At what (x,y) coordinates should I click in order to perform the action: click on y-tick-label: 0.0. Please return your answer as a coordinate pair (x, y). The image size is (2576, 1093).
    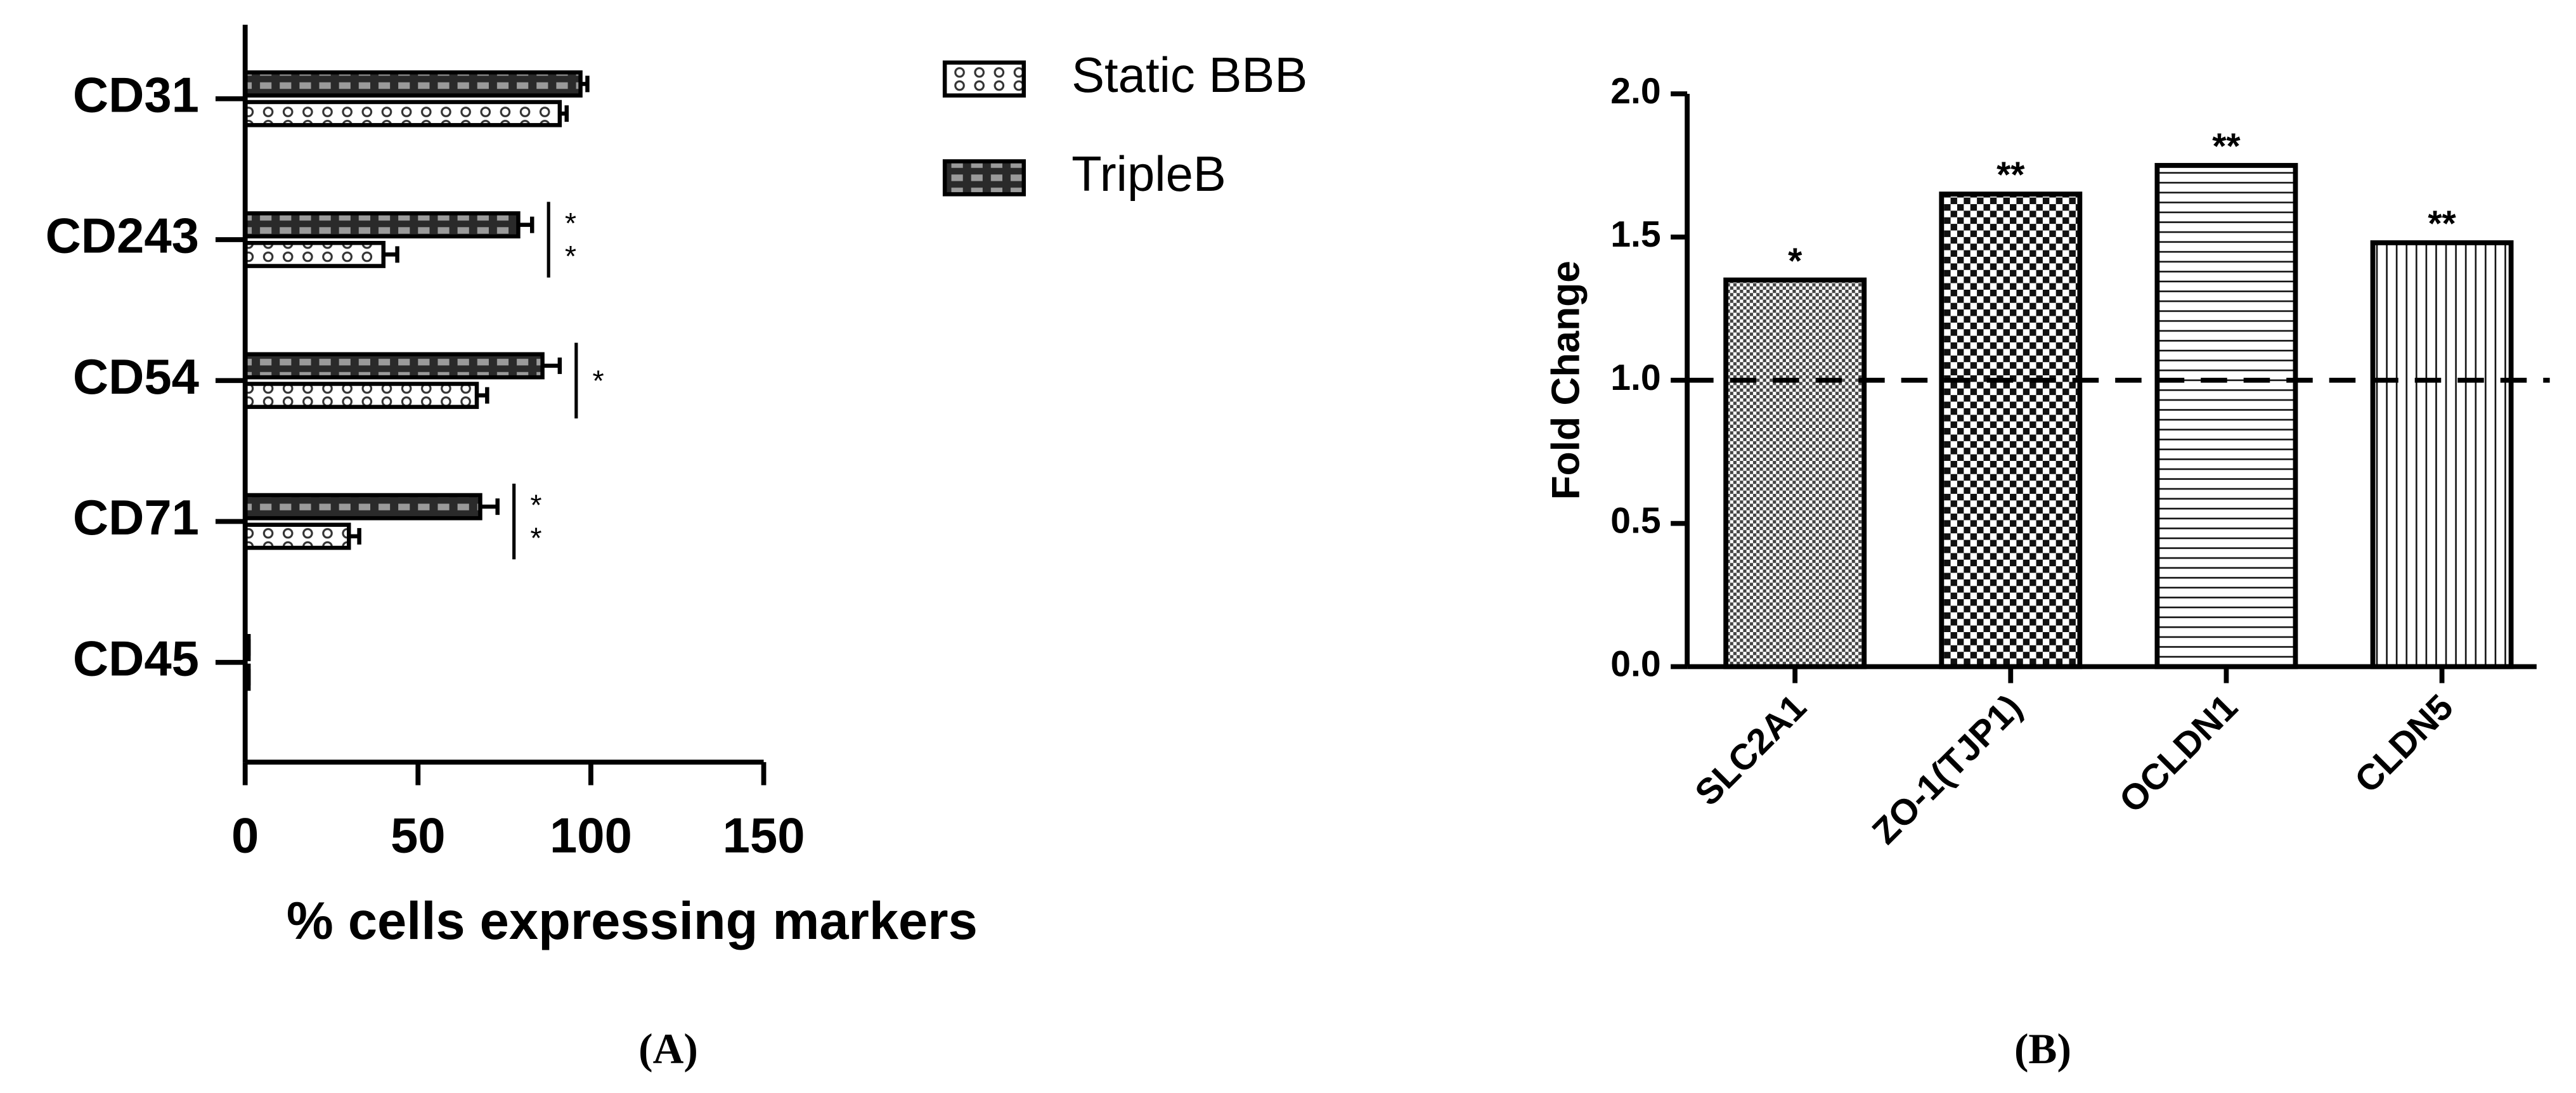
    Looking at the image, I should click on (1635, 664).